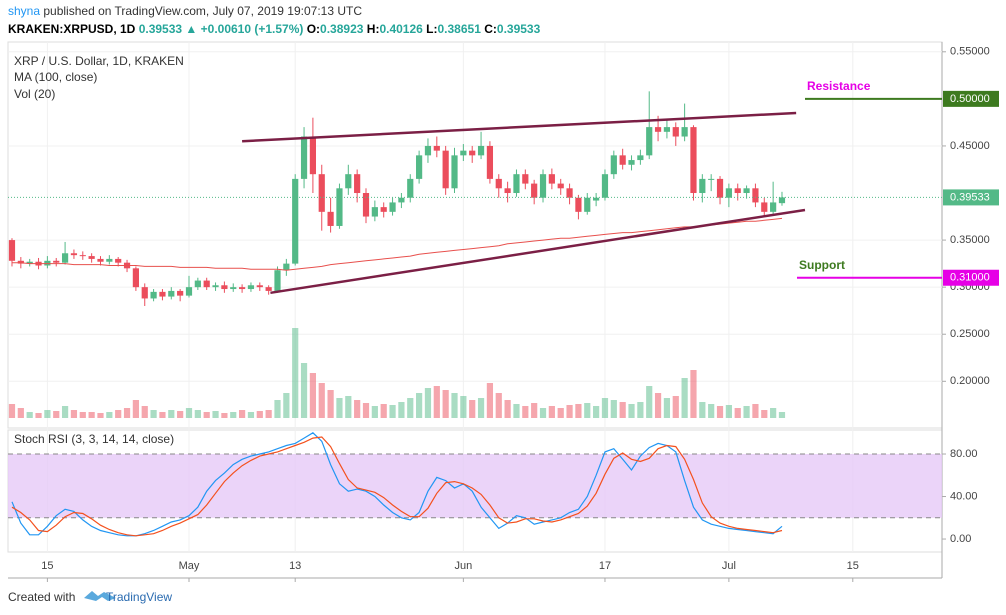 The height and width of the screenshot is (615, 1006). I want to click on price-tag-label: 0.50000, so click(970, 99).